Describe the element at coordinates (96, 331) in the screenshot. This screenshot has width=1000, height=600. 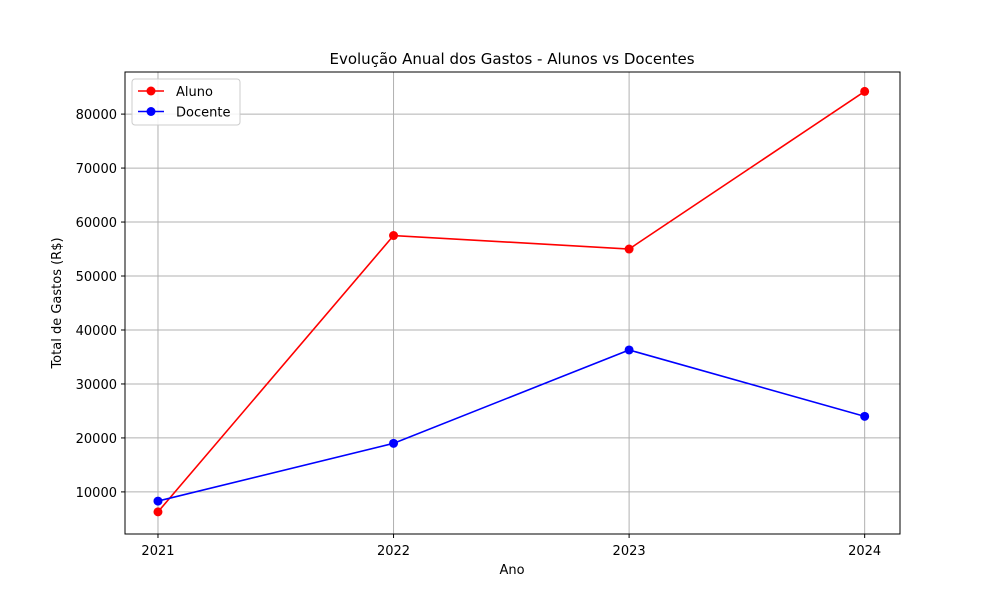
I see `y-tick-label: 40000` at that location.